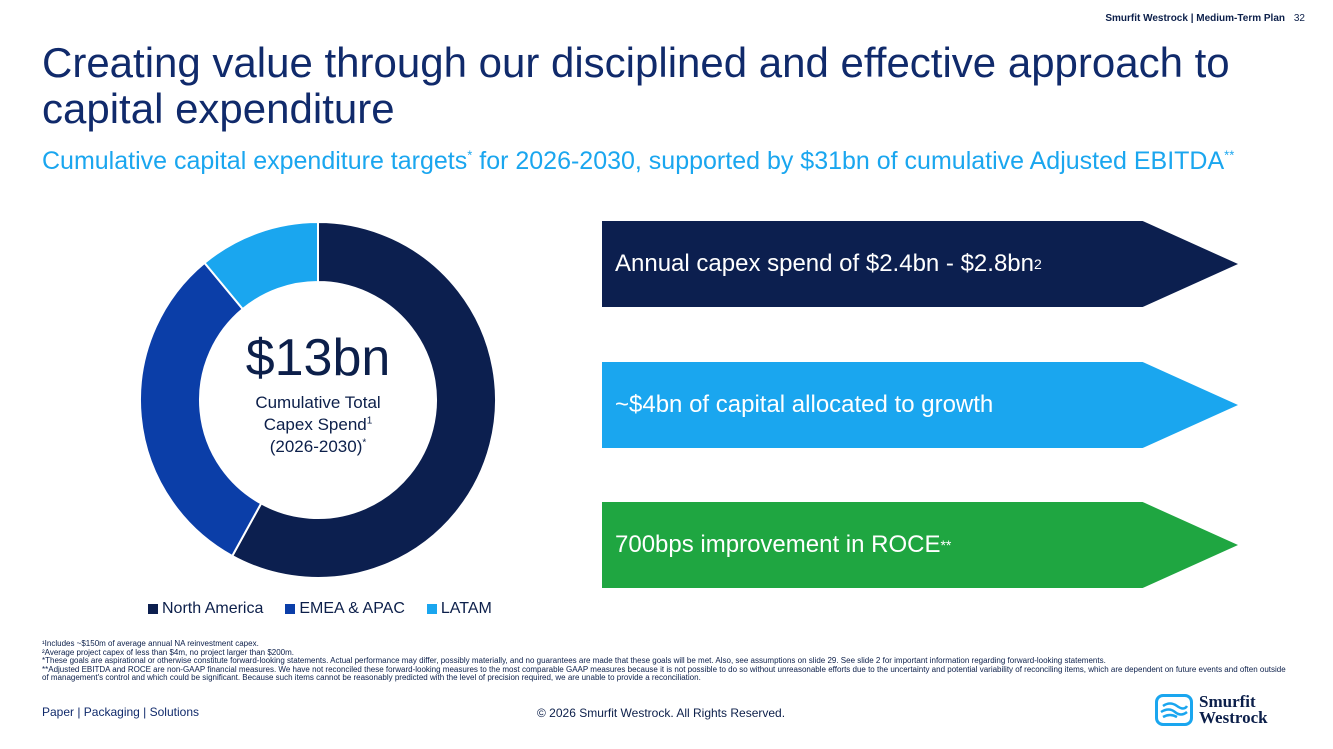 This screenshot has width=1333, height=749. Describe the element at coordinates (120, 712) in the screenshot. I see `footer-tagline: Paper | Packaging | Solutions` at that location.